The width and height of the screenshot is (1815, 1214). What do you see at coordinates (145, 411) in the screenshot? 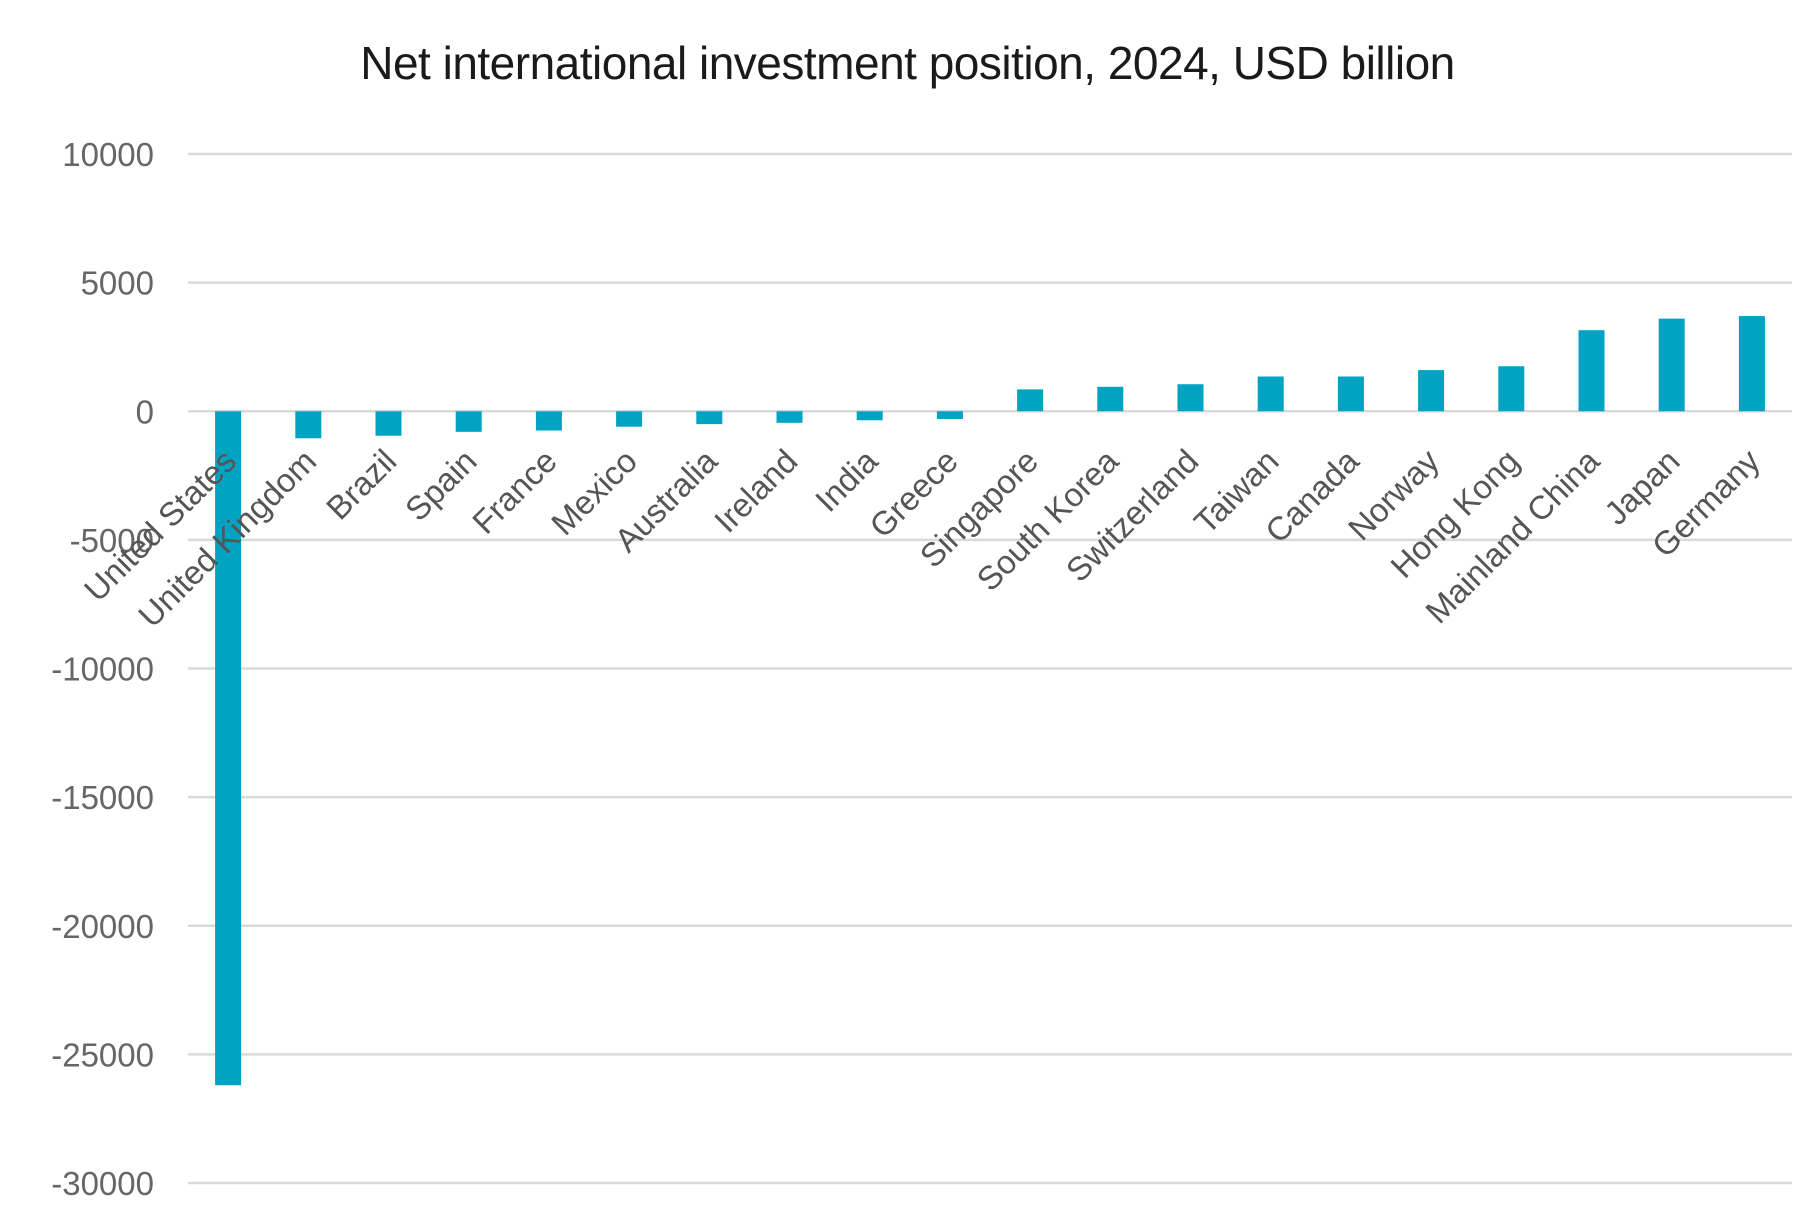
I see `y-tick-label: 0` at bounding box center [145, 411].